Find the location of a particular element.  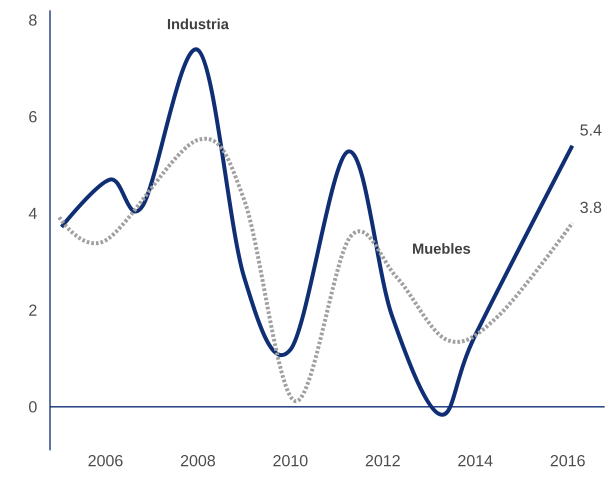

y-tick-label: 4 is located at coordinates (32, 213).